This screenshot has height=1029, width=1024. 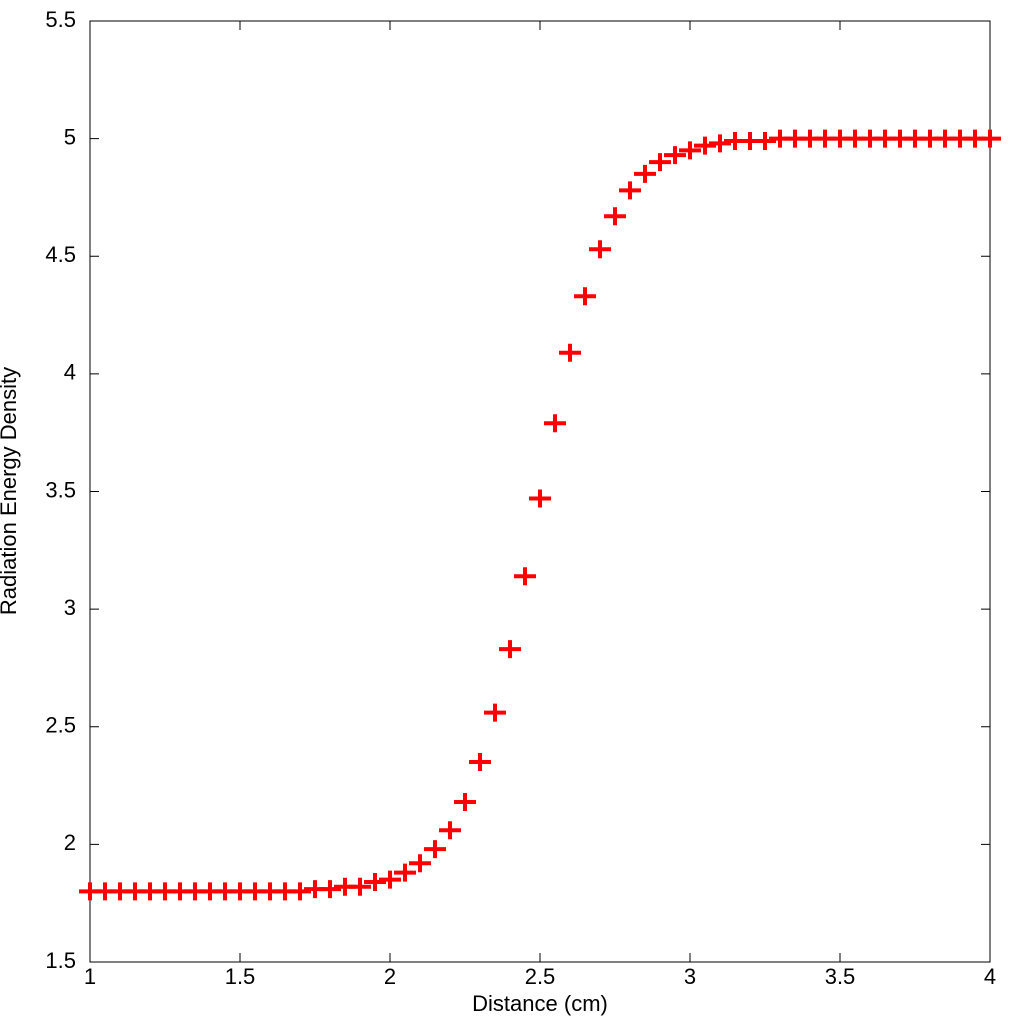 I want to click on y-axis-label: Radiation Energy Density, so click(x=10, y=491).